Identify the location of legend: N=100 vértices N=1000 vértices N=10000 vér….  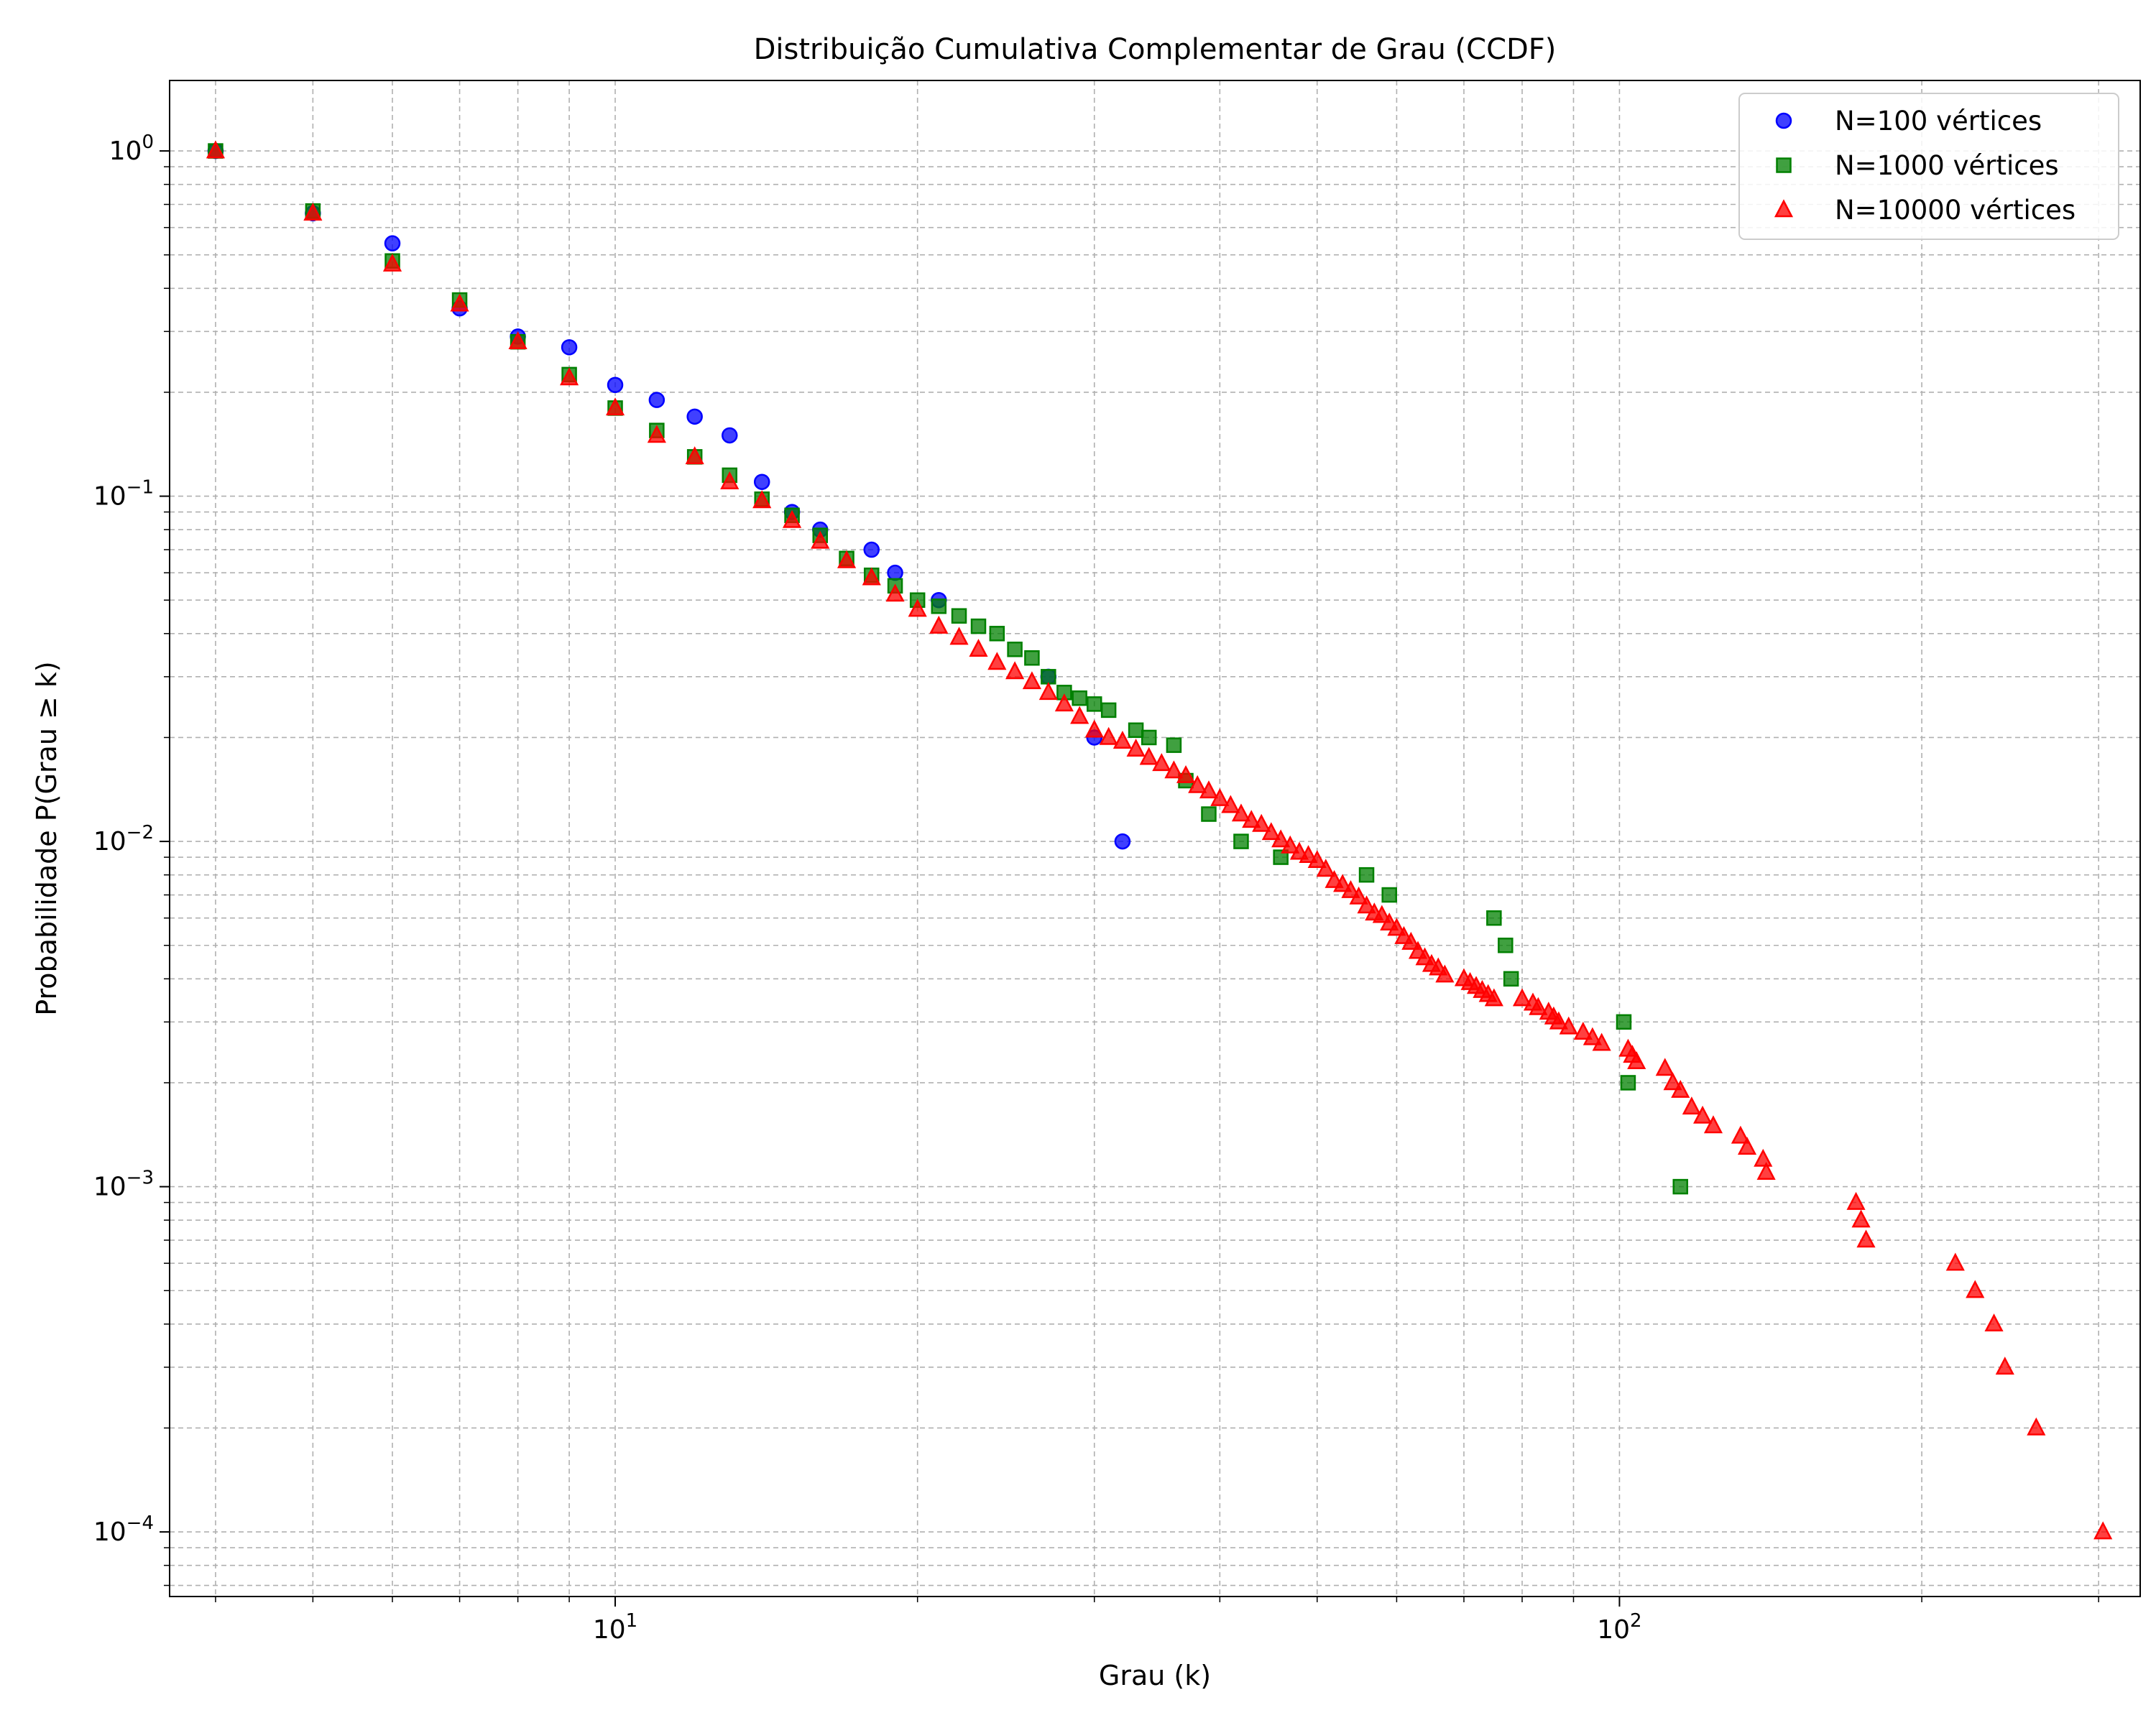
(1929, 167).